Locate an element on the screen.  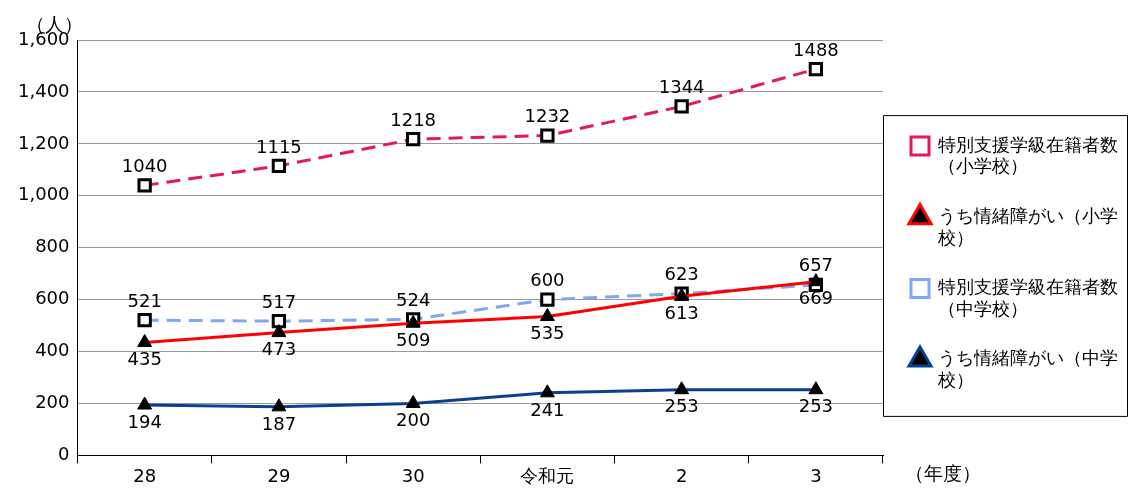
data-label: 524 is located at coordinates (413, 300).